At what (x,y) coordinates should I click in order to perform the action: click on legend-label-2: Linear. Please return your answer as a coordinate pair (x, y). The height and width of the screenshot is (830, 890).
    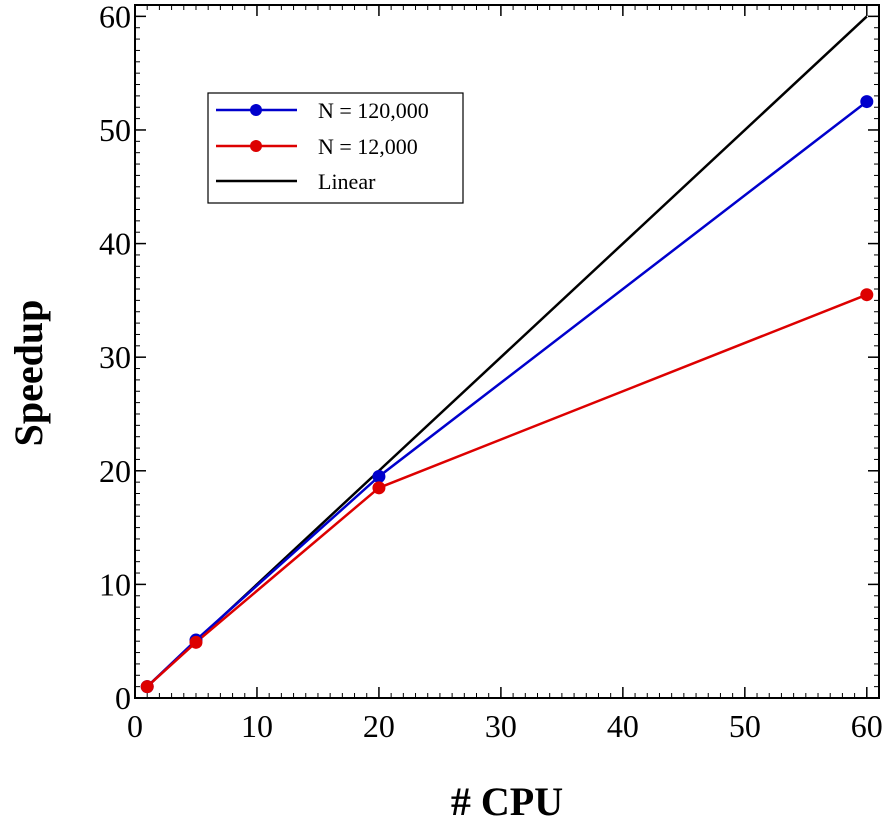
    Looking at the image, I should click on (347, 181).